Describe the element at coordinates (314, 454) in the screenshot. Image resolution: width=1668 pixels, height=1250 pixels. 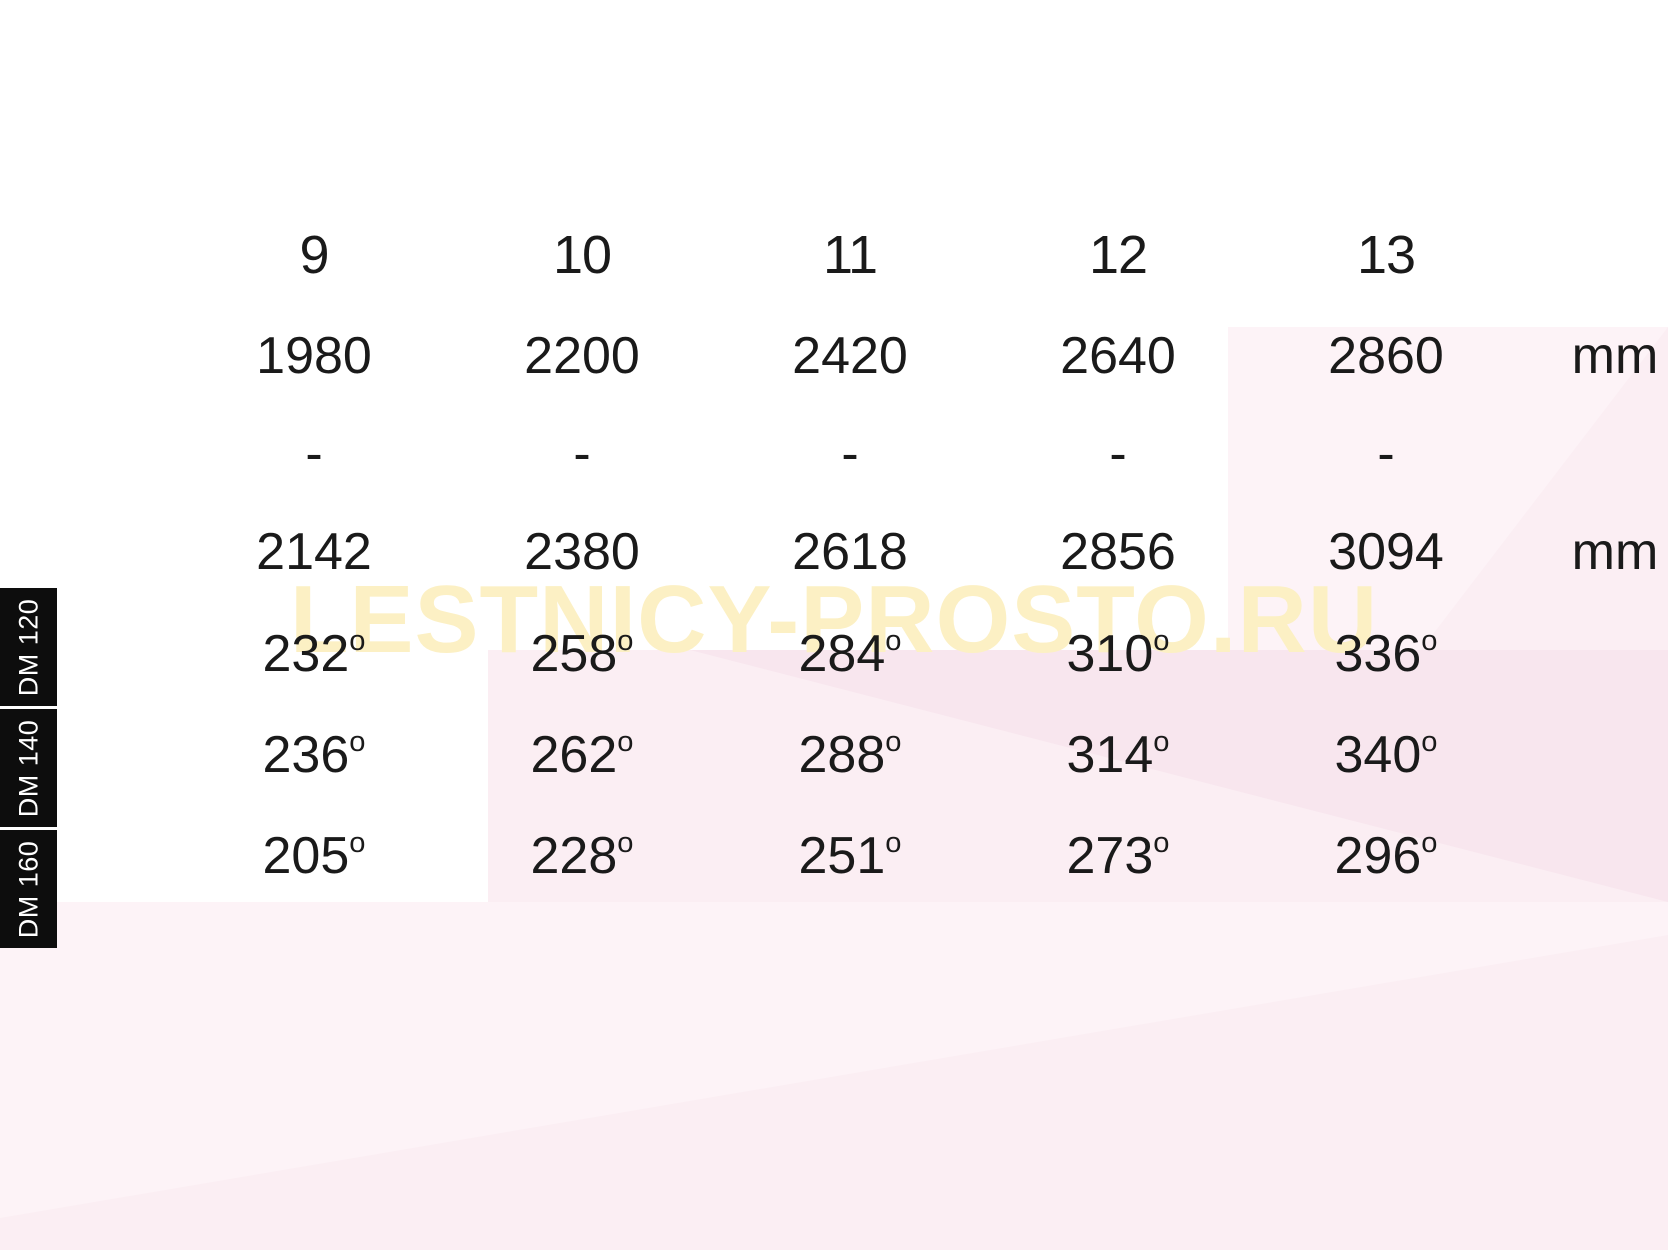
I see `cell-range-dash-9: -` at that location.